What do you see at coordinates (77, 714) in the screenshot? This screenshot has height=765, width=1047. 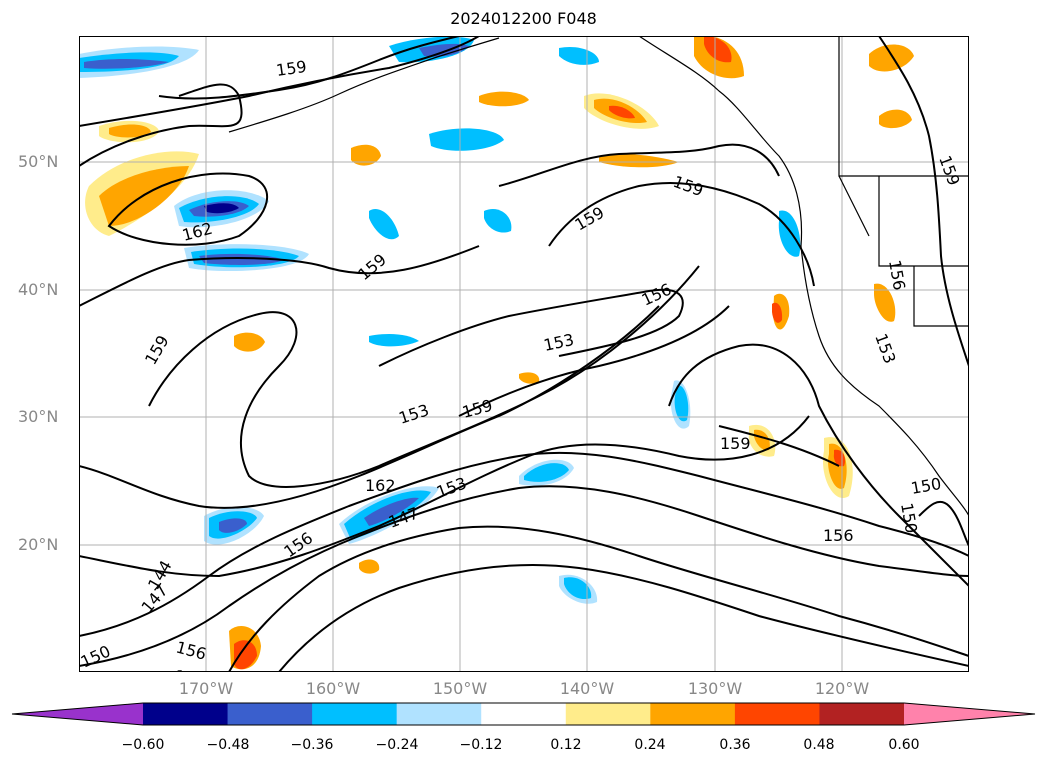 I see `colorbar-extend-low` at bounding box center [77, 714].